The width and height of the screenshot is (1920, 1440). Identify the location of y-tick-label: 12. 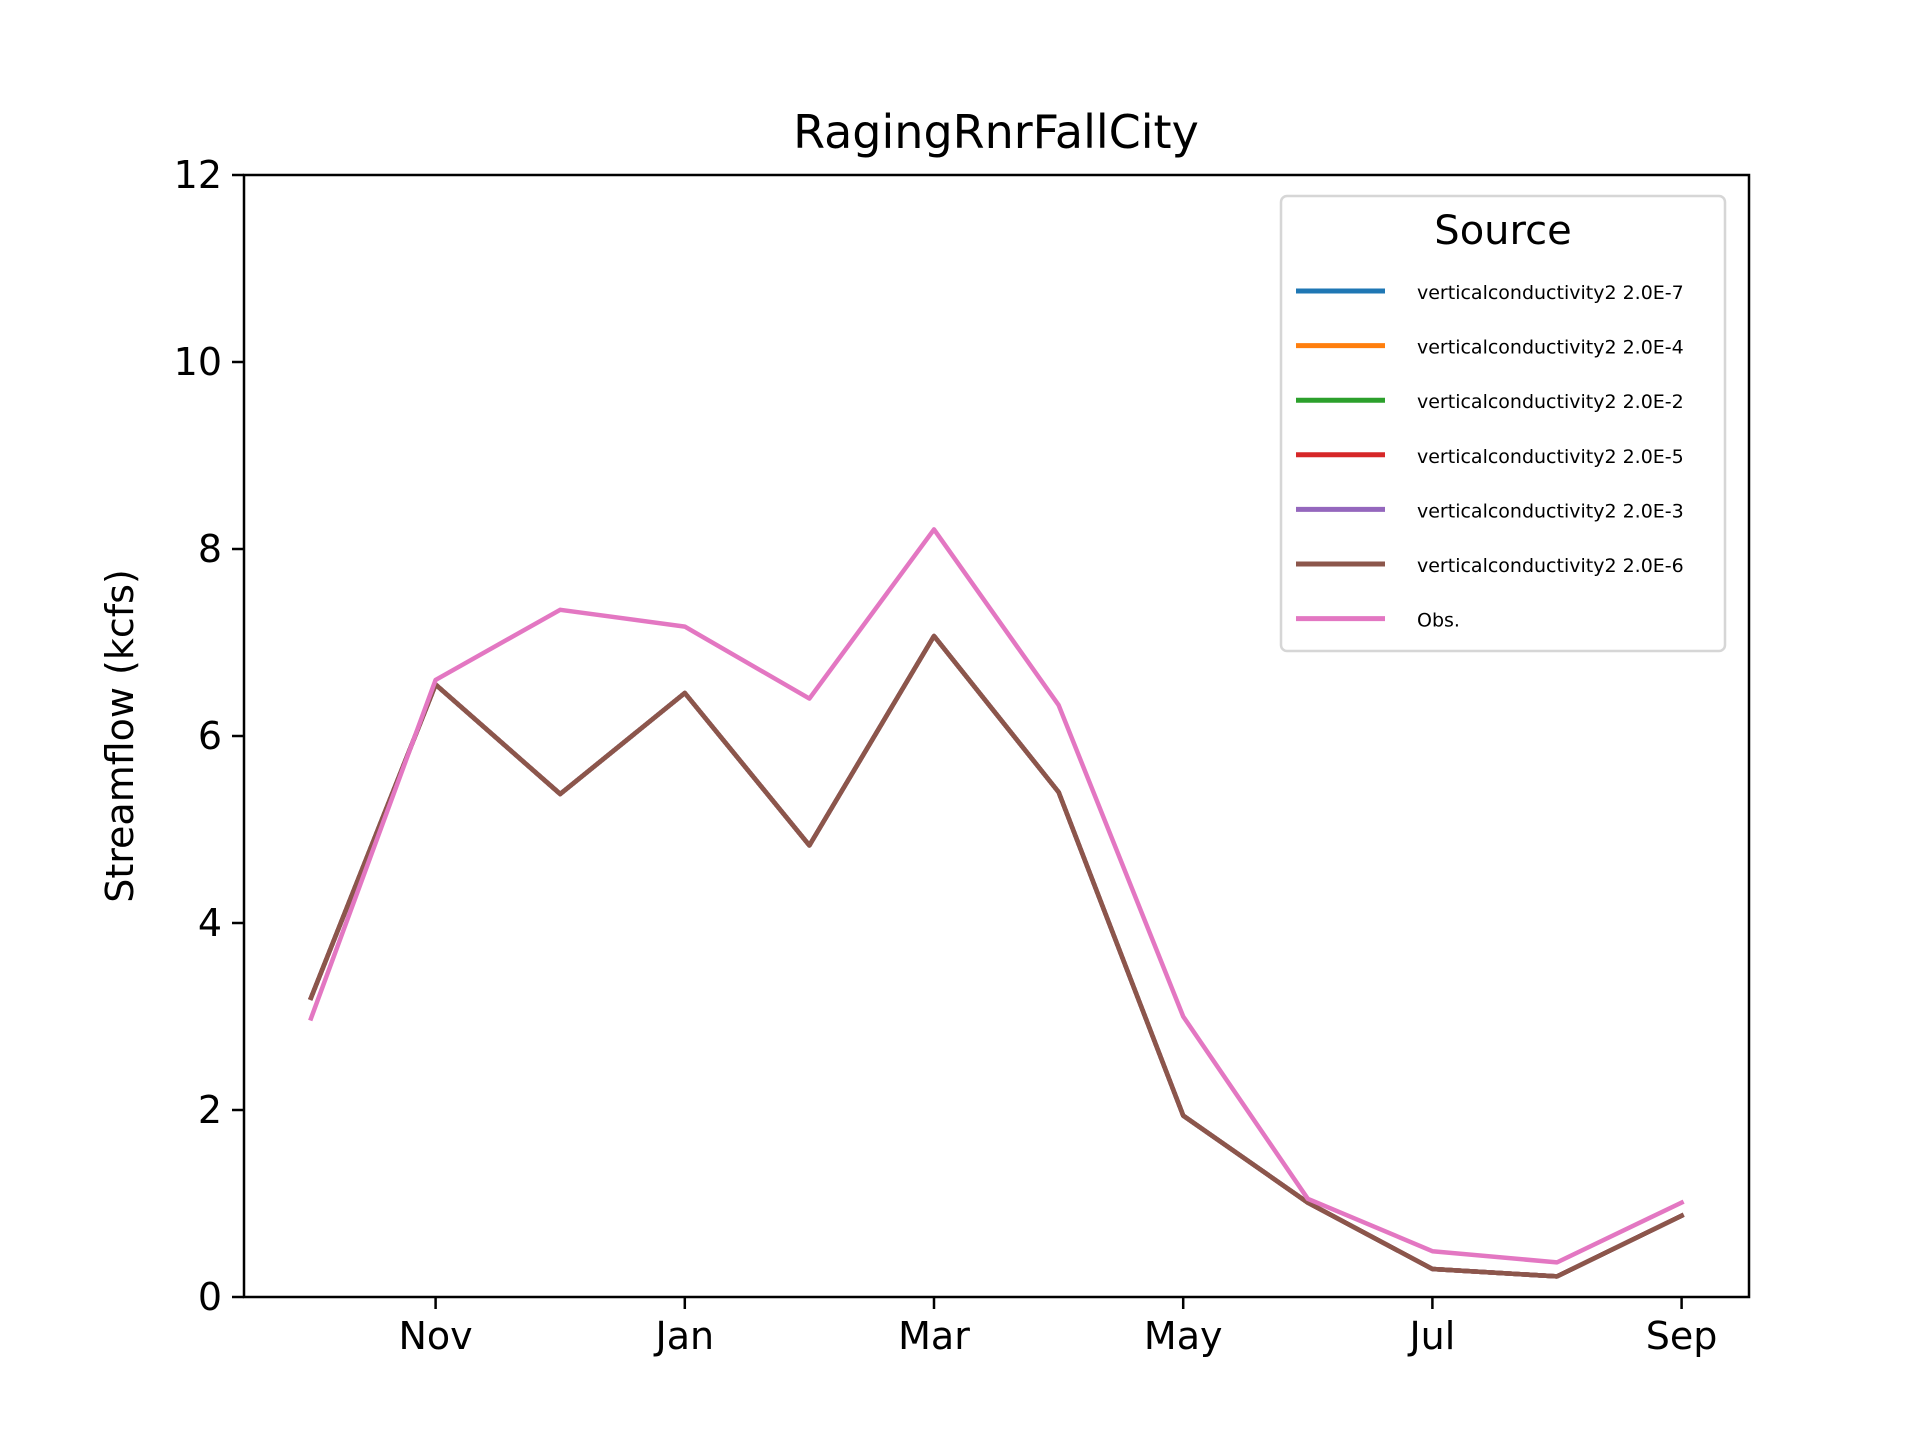
(198, 175).